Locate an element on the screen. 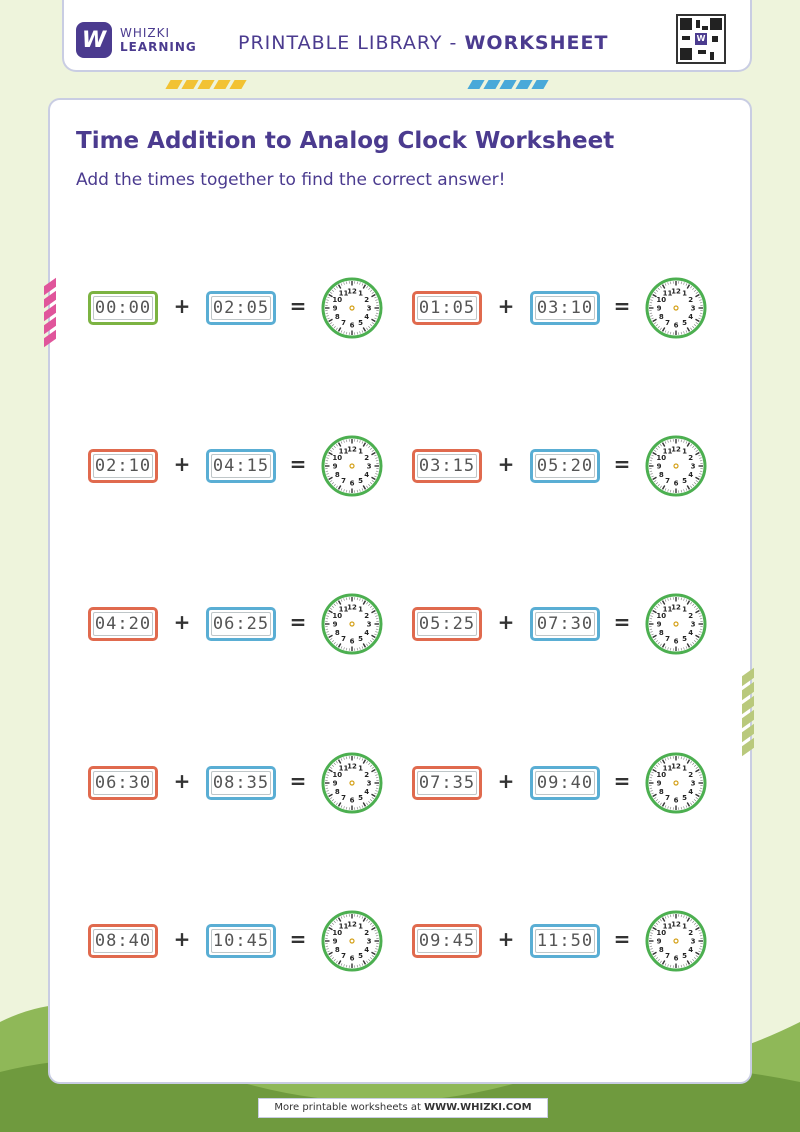  whizki-logo-icon: W is located at coordinates (94, 40).